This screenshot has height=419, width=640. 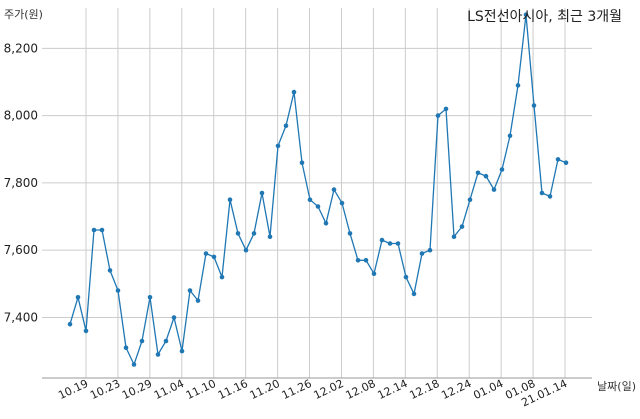 What do you see at coordinates (21, 116) in the screenshot?
I see `y-tick-label: 8,000` at bounding box center [21, 116].